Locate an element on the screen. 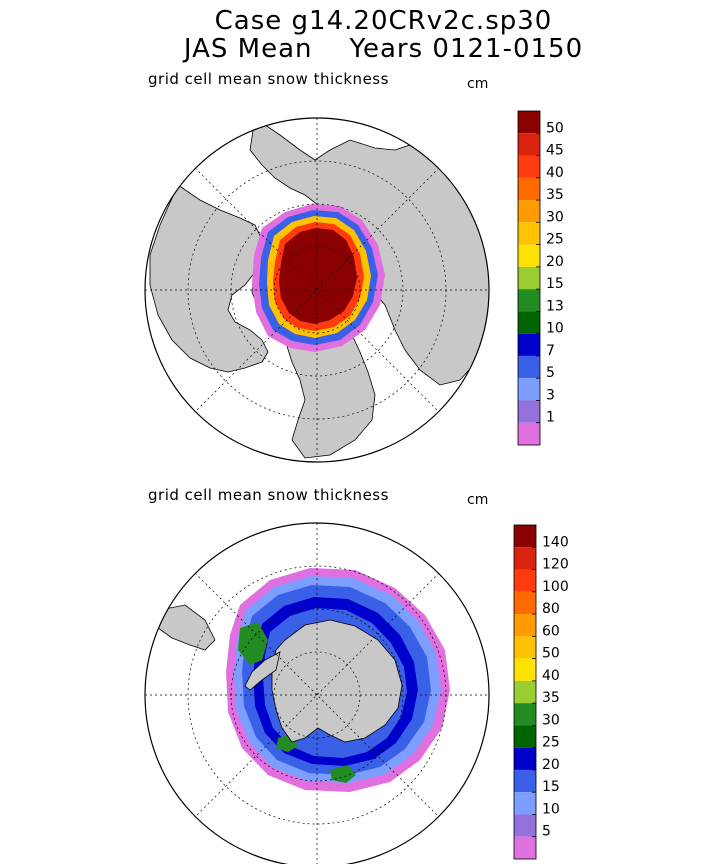 This screenshot has width=723, height=864. figure-title-case: Case g14.20CRv2c.sp30 is located at coordinates (383, 21).